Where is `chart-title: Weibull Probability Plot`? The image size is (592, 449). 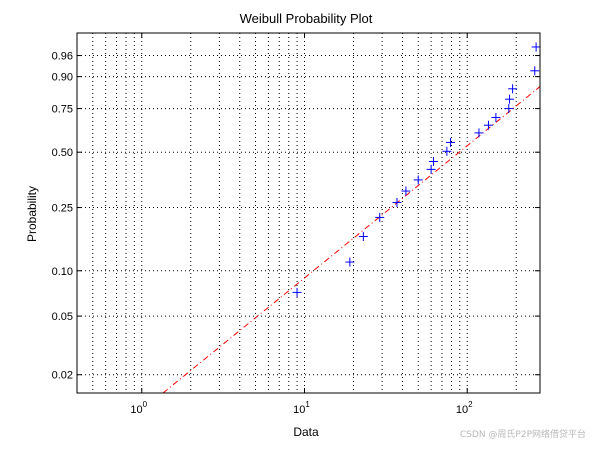 chart-title: Weibull Probability Plot is located at coordinates (306, 18).